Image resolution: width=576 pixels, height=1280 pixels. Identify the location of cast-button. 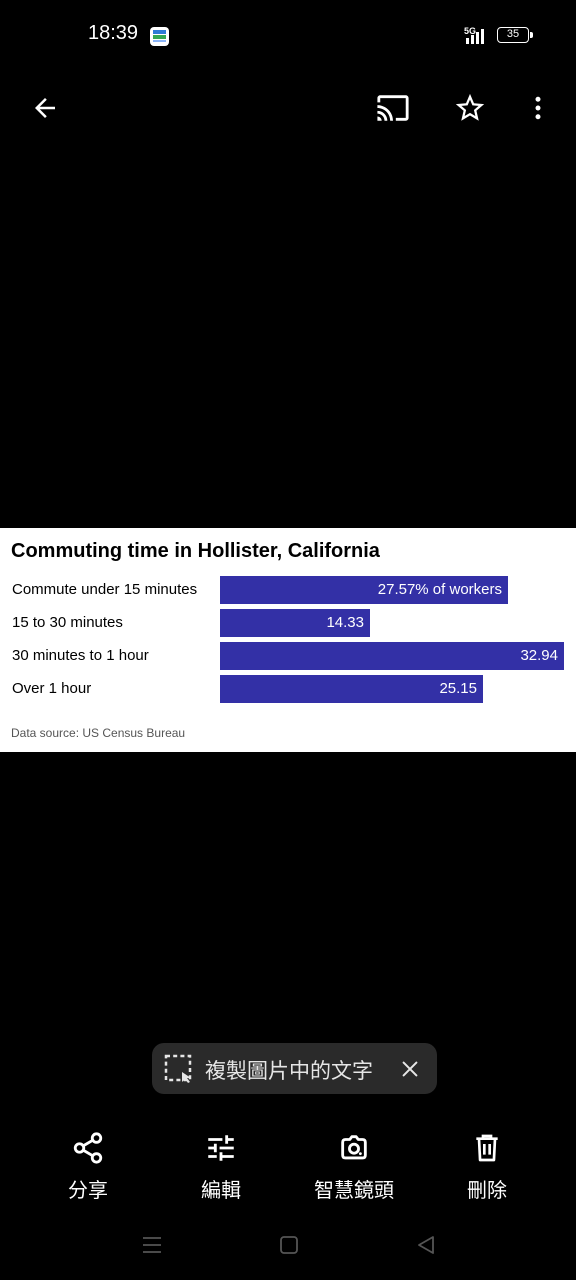
(393, 108).